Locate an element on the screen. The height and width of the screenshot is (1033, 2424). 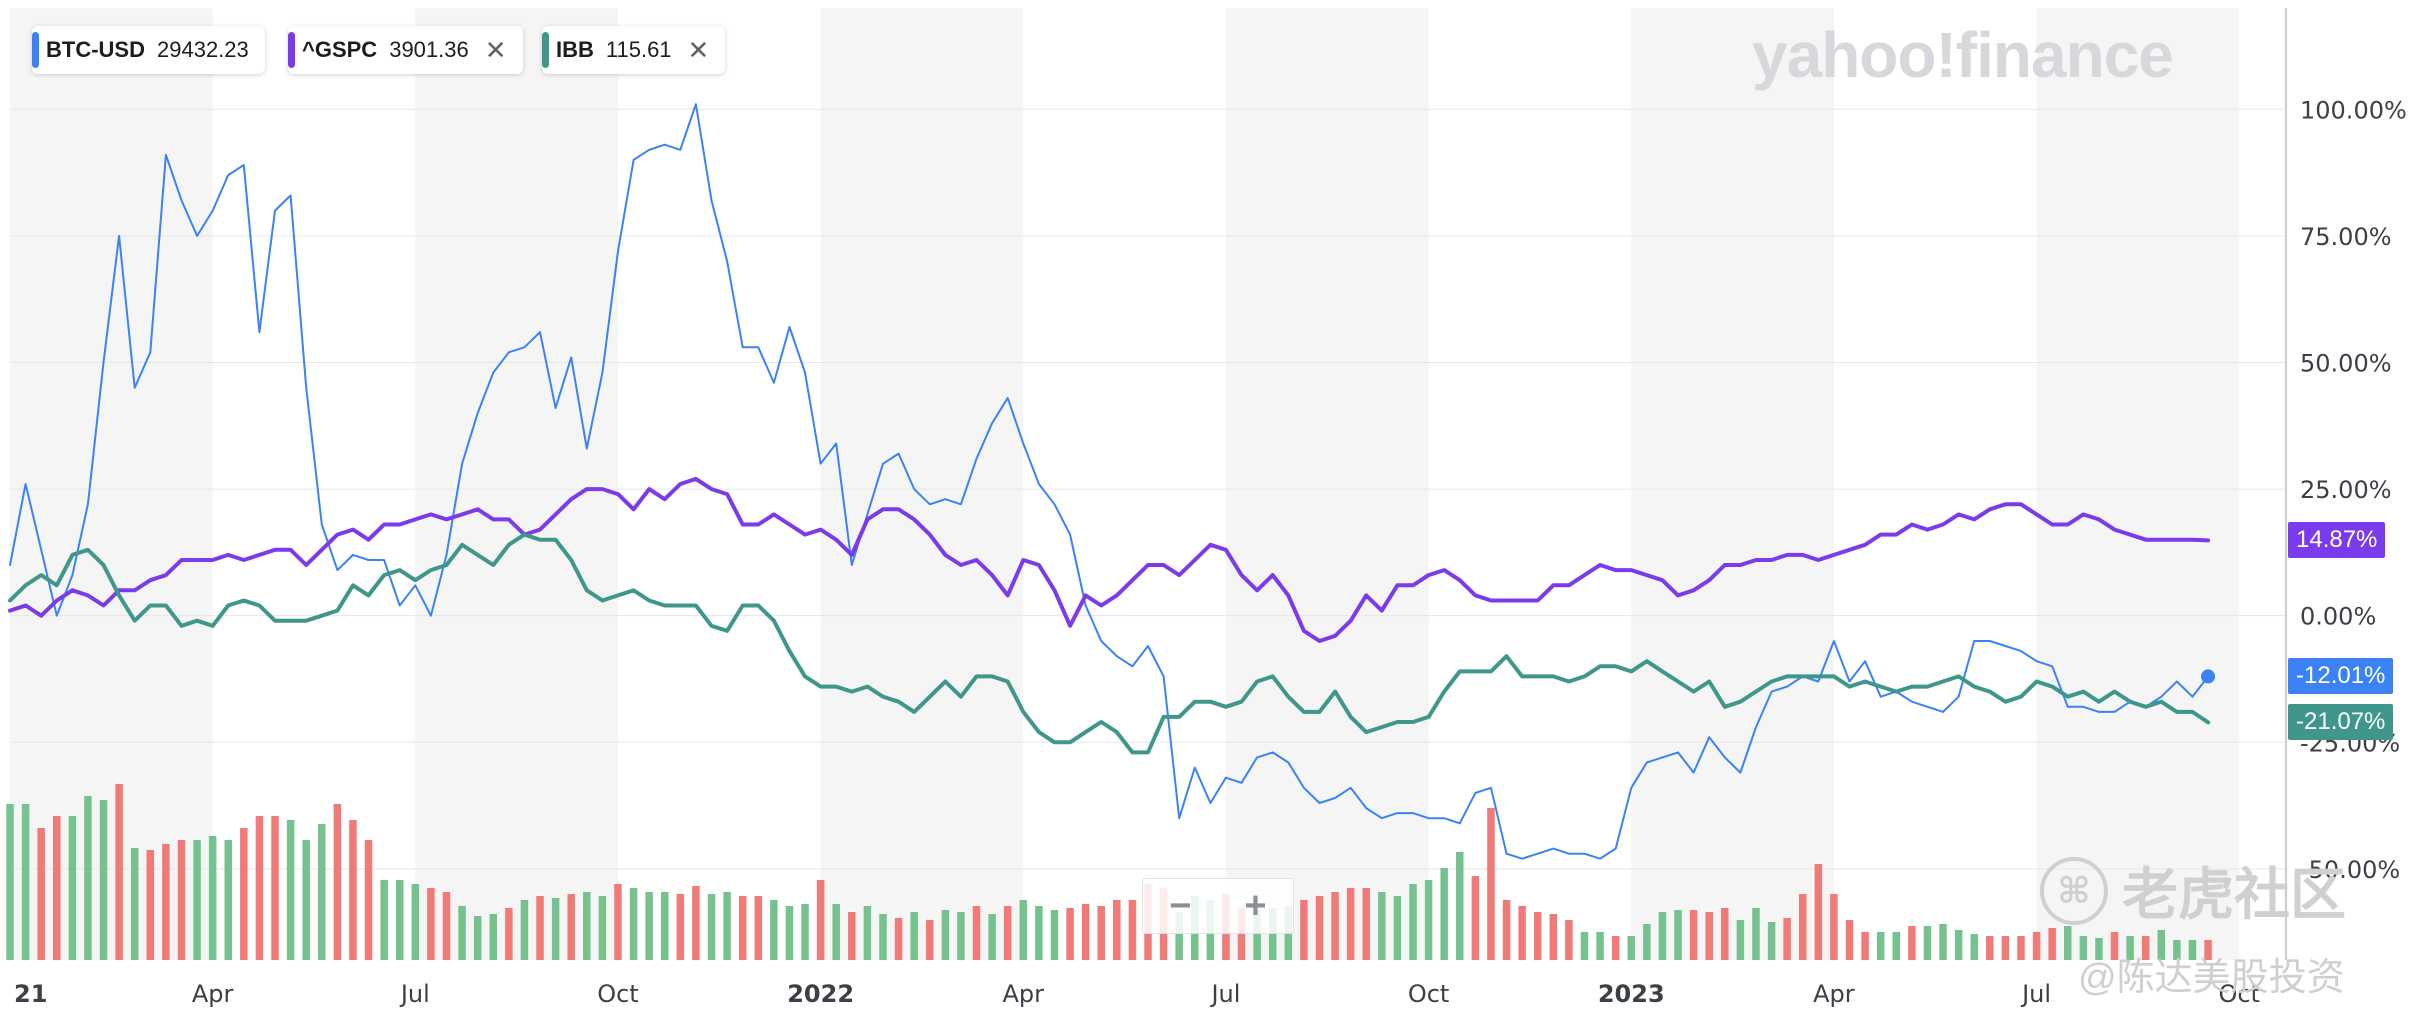
last-value-tag-btcusd: -12.01% is located at coordinates (2341, 676).